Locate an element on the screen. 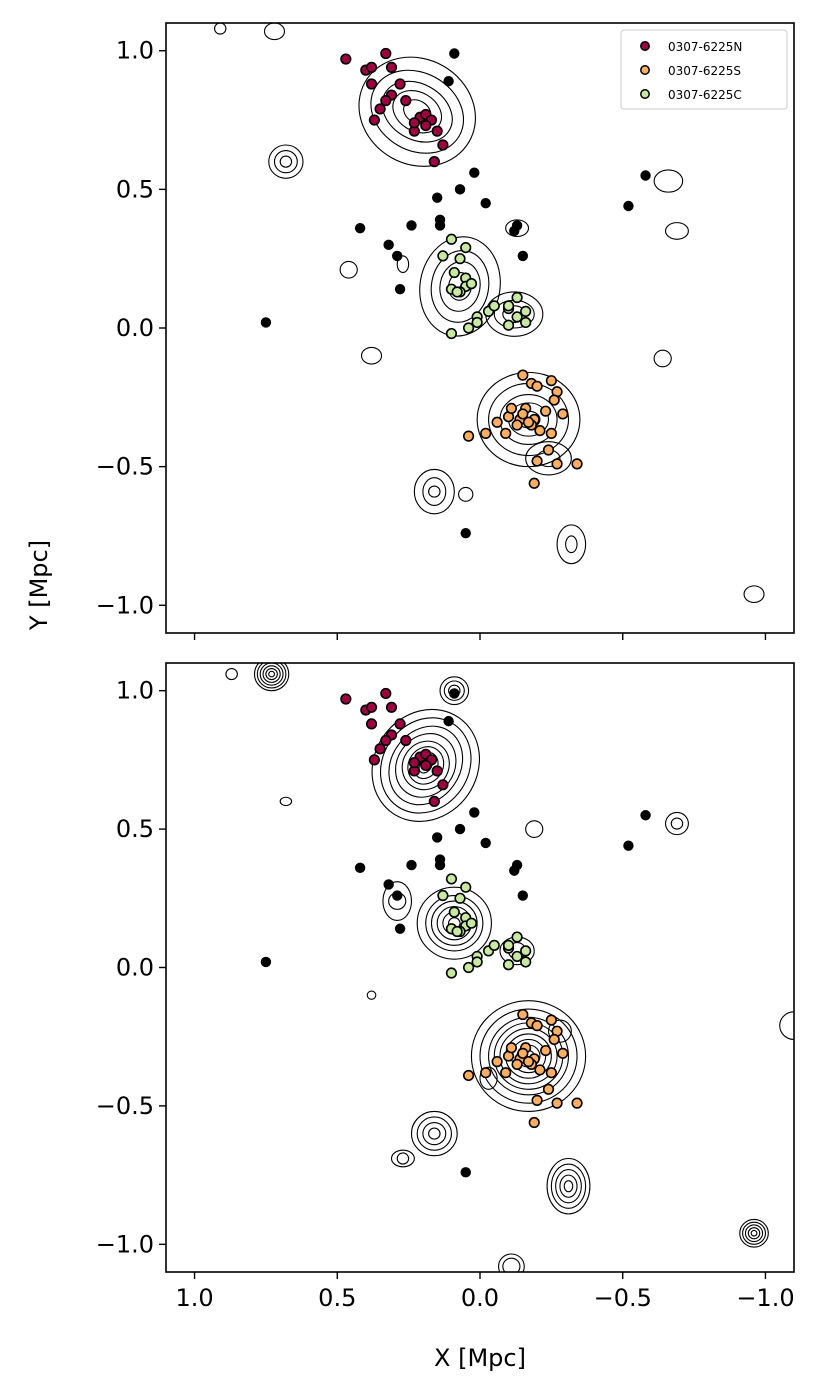  y-axis-top: 1.0 0.5 0.0 −0.5 −1.0 is located at coordinates (131, 328).